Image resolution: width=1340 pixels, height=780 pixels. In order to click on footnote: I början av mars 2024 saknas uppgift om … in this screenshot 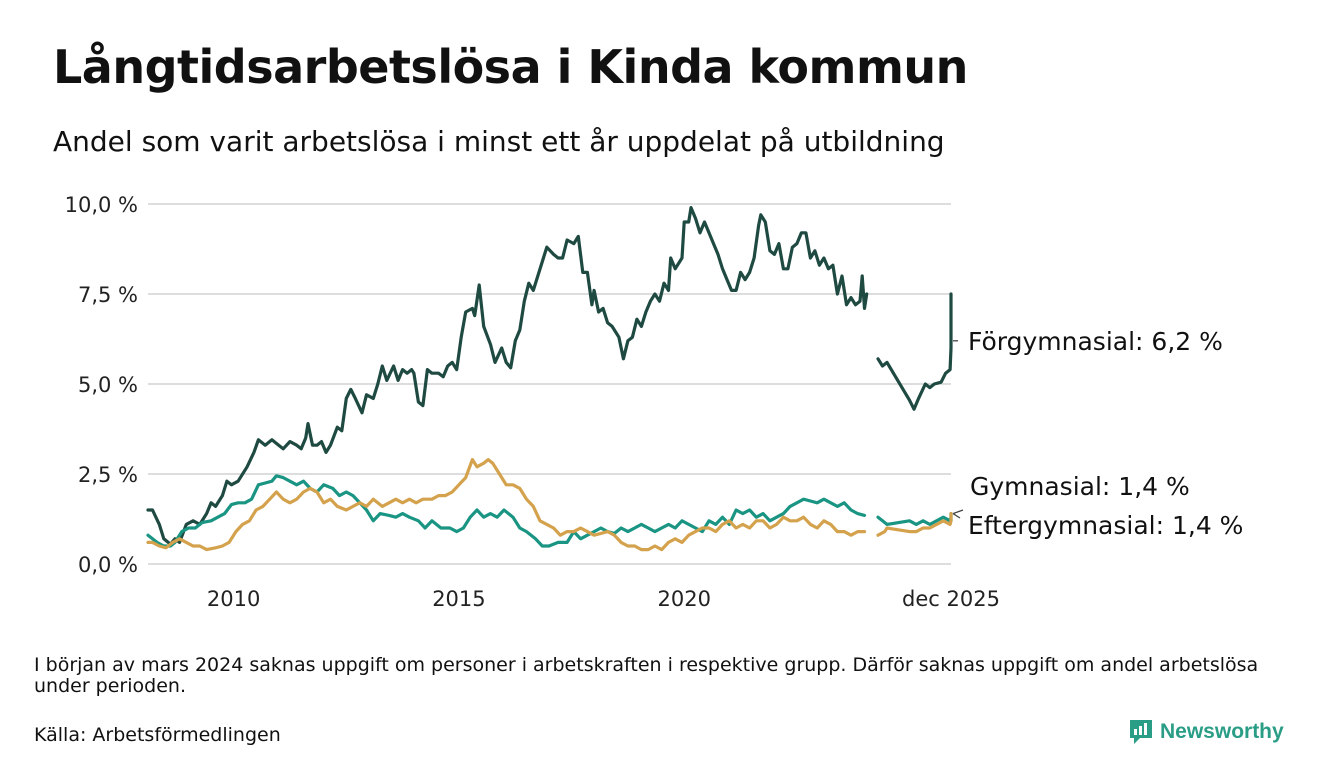, I will do `click(646, 675)`.